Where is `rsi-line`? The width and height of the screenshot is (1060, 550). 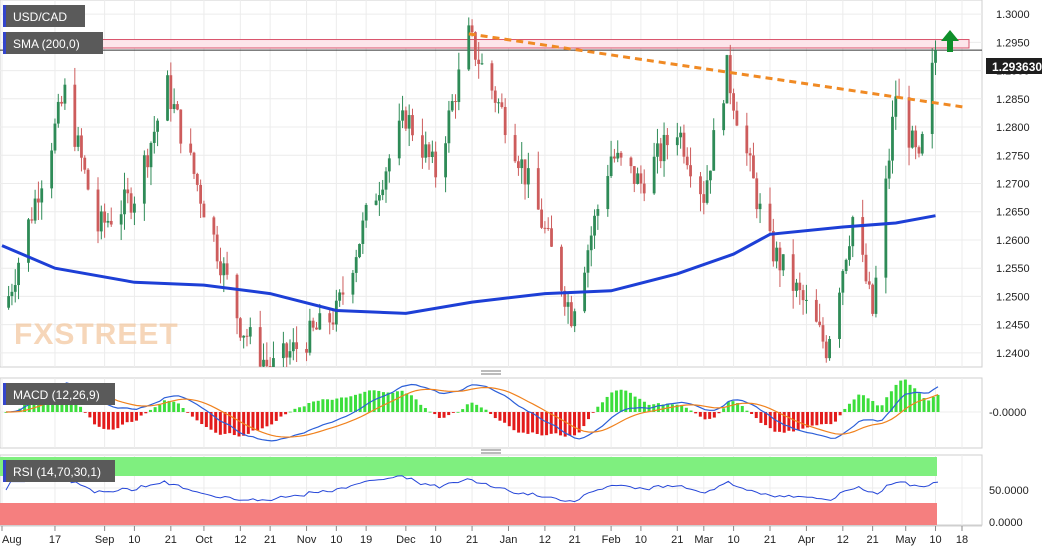
rsi-line is located at coordinates (472, 485).